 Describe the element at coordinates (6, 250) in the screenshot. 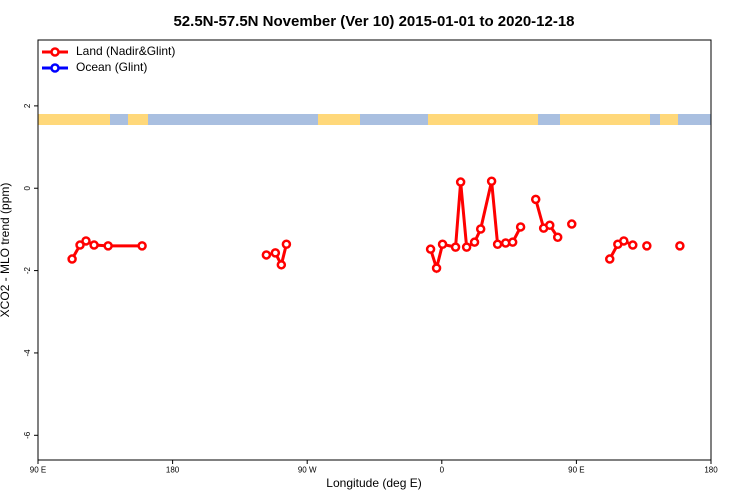

I see `y-axis-label: XCO2 - MLO trend (ppm)` at that location.